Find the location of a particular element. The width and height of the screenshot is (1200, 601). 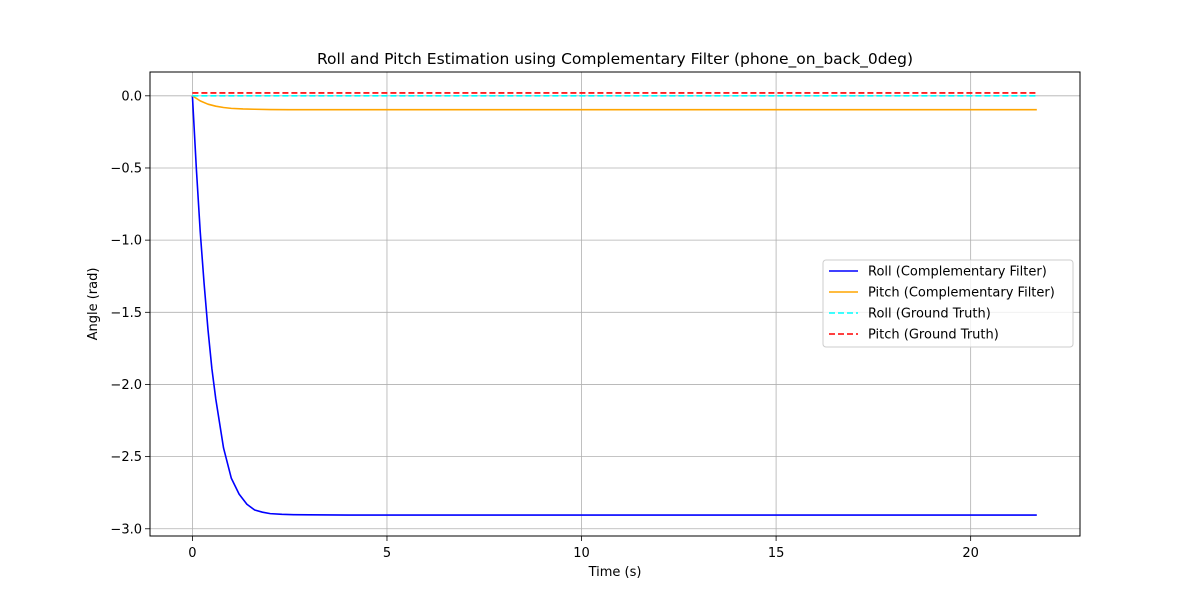

x-tick-label: 5 is located at coordinates (387, 553).